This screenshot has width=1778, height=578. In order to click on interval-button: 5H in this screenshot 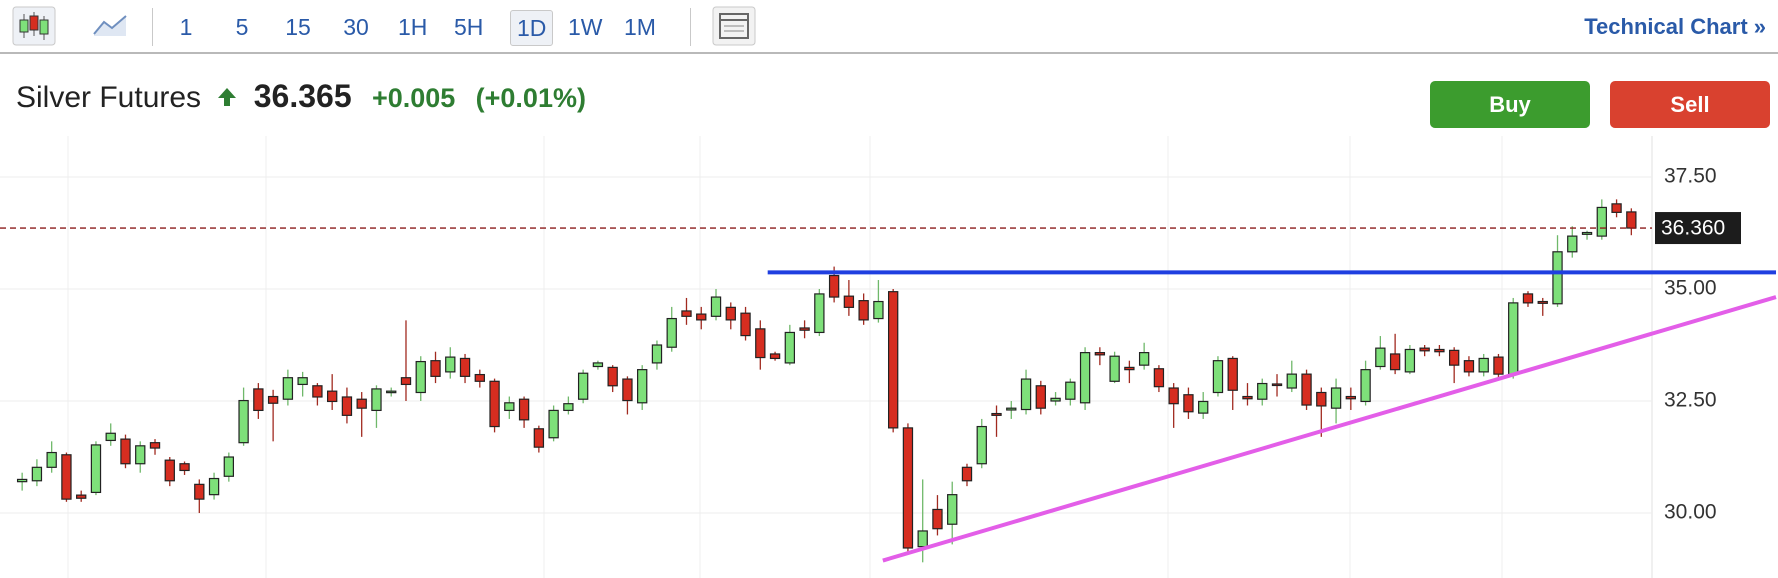, I will do `click(469, 27)`.